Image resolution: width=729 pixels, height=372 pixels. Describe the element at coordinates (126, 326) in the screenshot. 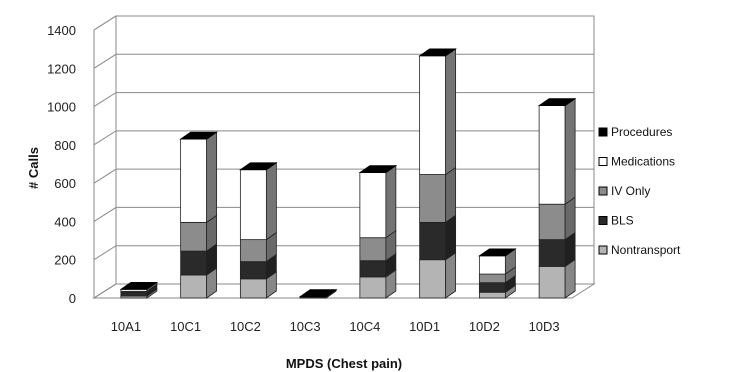

I see `x-tick-label: 10A1` at that location.